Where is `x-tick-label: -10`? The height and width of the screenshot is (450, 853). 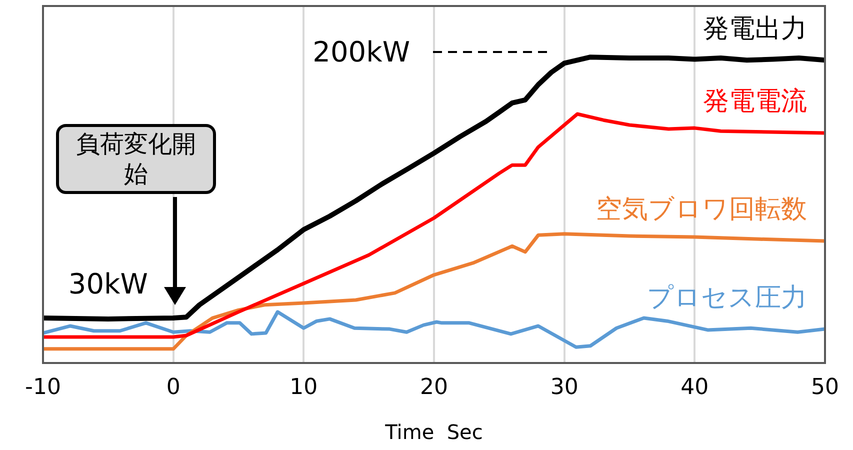
x-tick-label: -10 is located at coordinates (43, 387).